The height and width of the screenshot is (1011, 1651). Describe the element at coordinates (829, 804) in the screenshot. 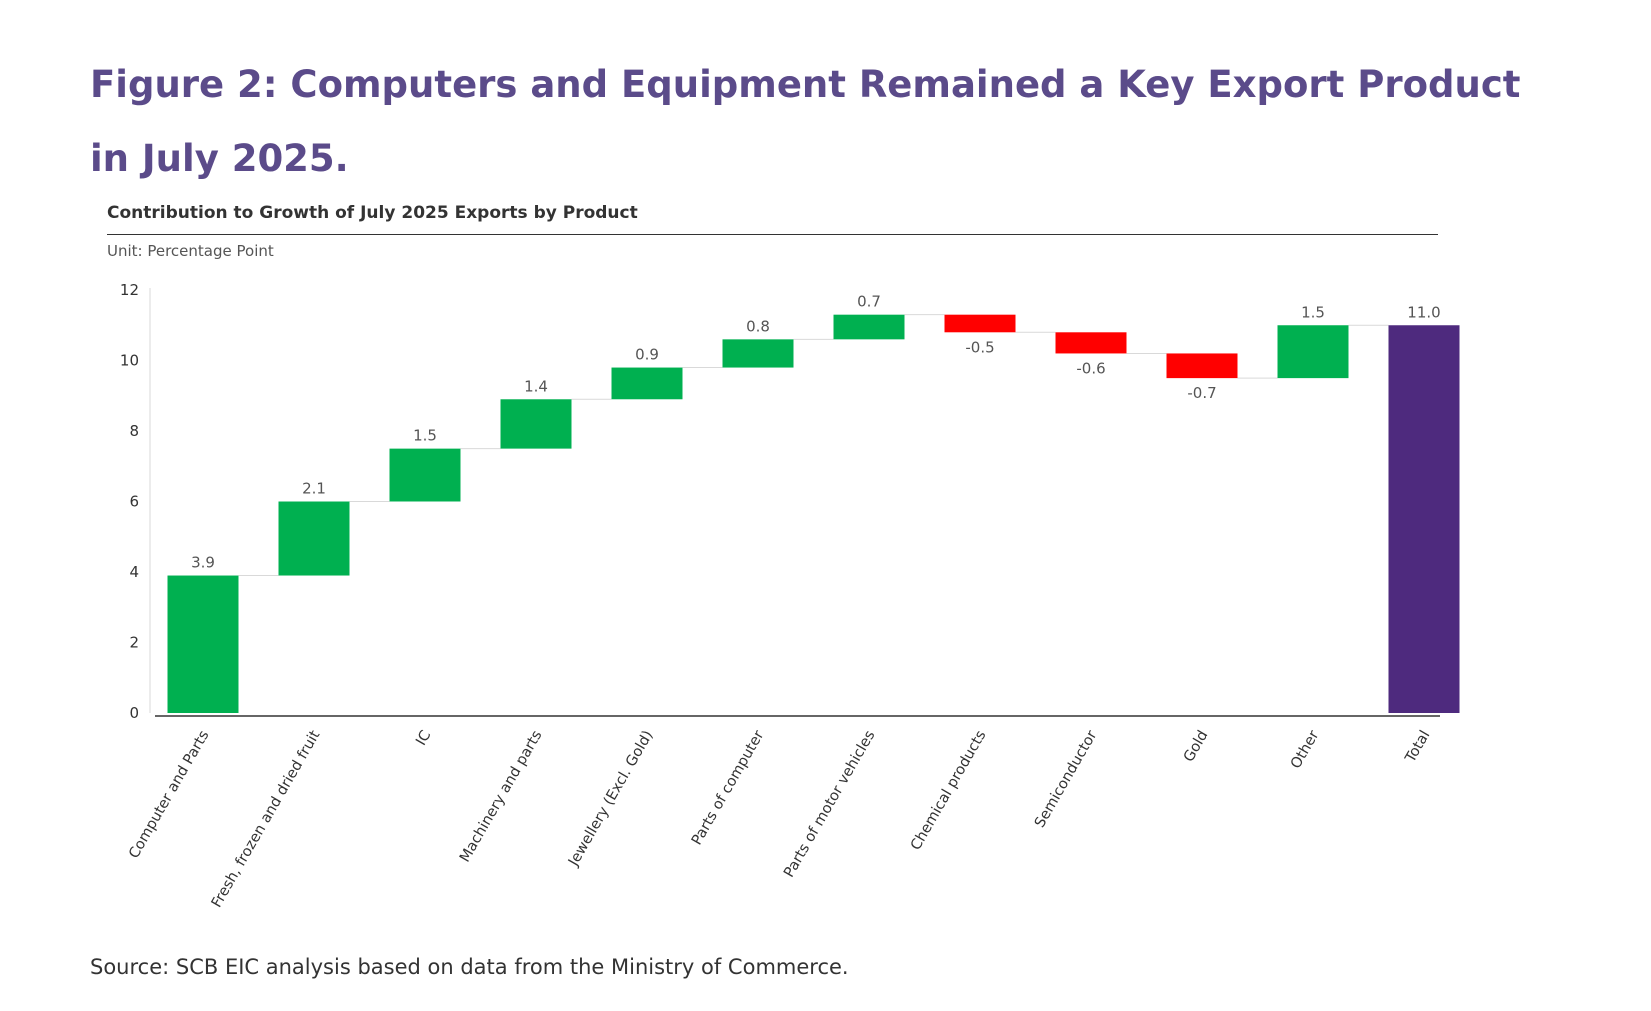

I see `x-category-label: Parts of motor vehicles` at that location.